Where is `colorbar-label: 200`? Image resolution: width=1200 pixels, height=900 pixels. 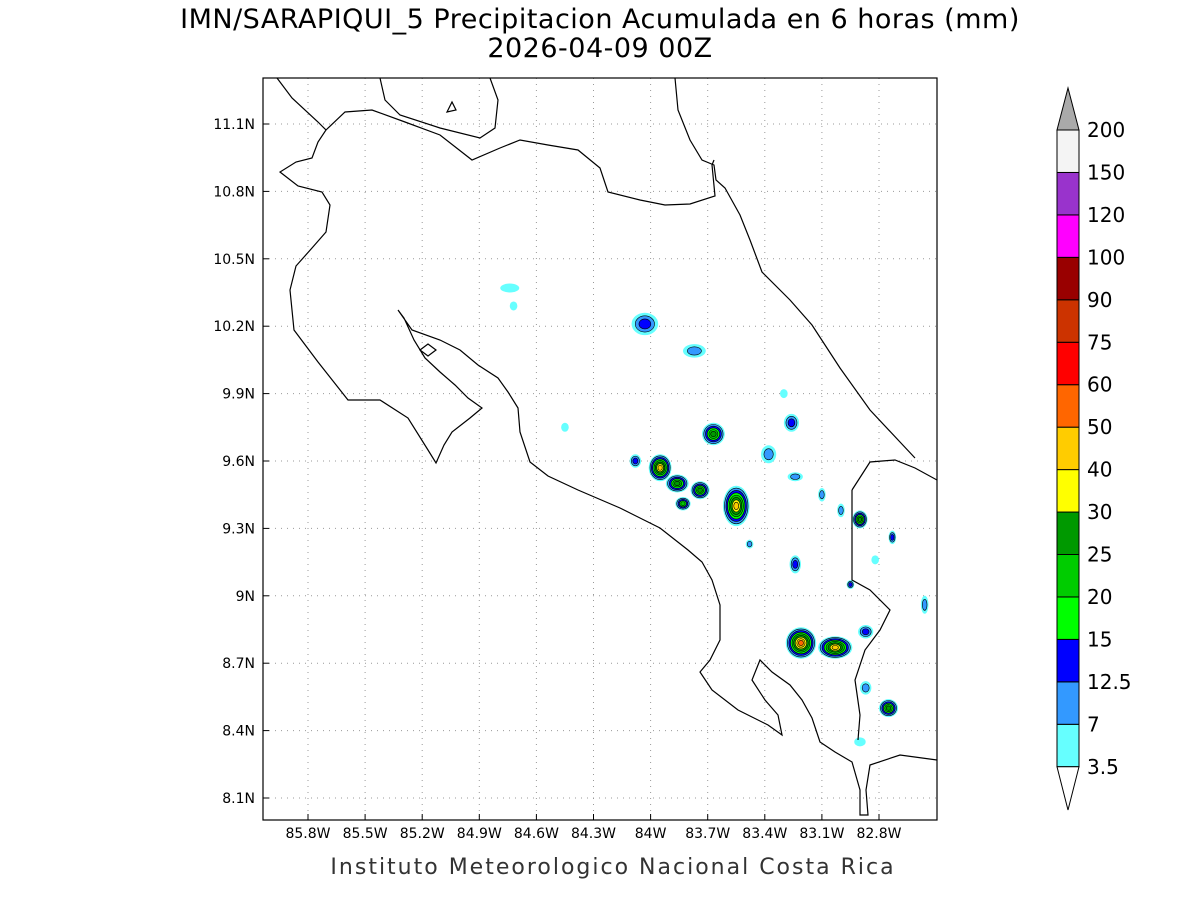
colorbar-label: 200 is located at coordinates (1106, 130).